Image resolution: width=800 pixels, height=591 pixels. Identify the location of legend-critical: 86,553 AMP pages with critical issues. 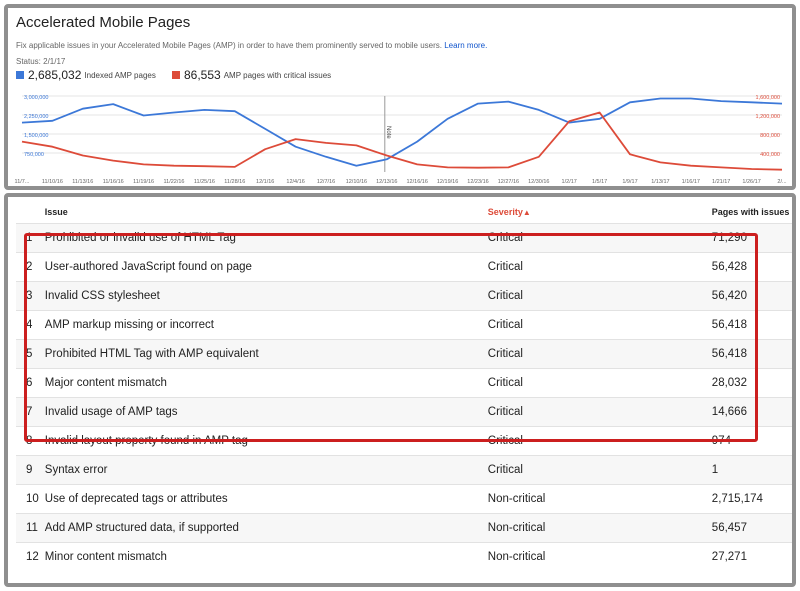
(251, 75).